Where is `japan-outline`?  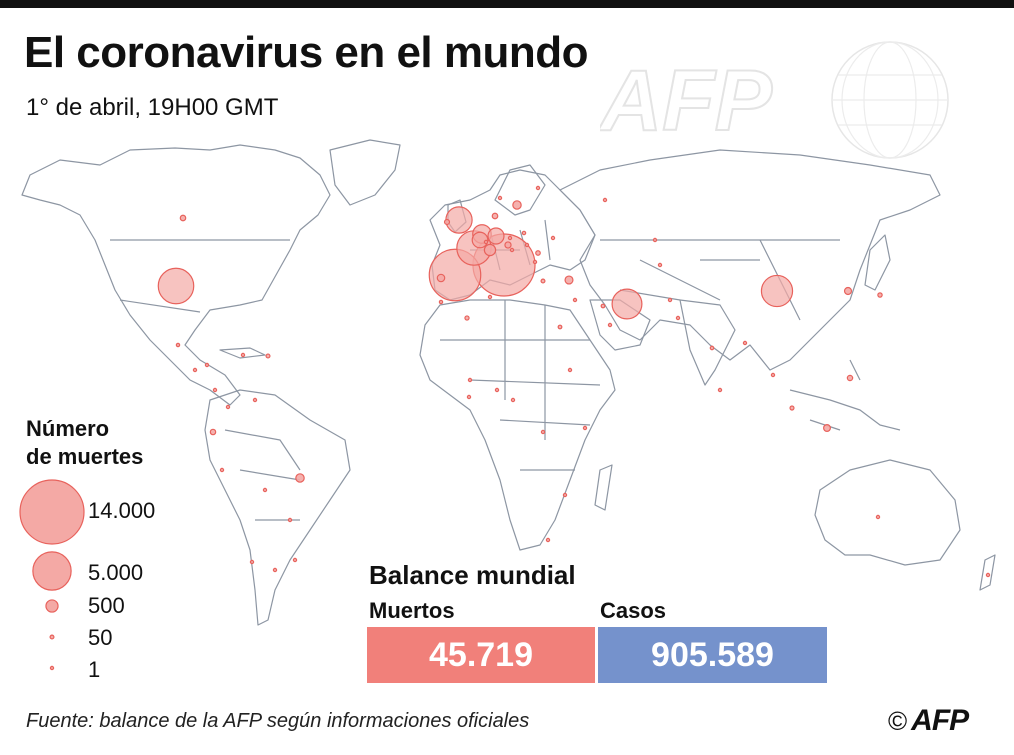 japan-outline is located at coordinates (877, 262).